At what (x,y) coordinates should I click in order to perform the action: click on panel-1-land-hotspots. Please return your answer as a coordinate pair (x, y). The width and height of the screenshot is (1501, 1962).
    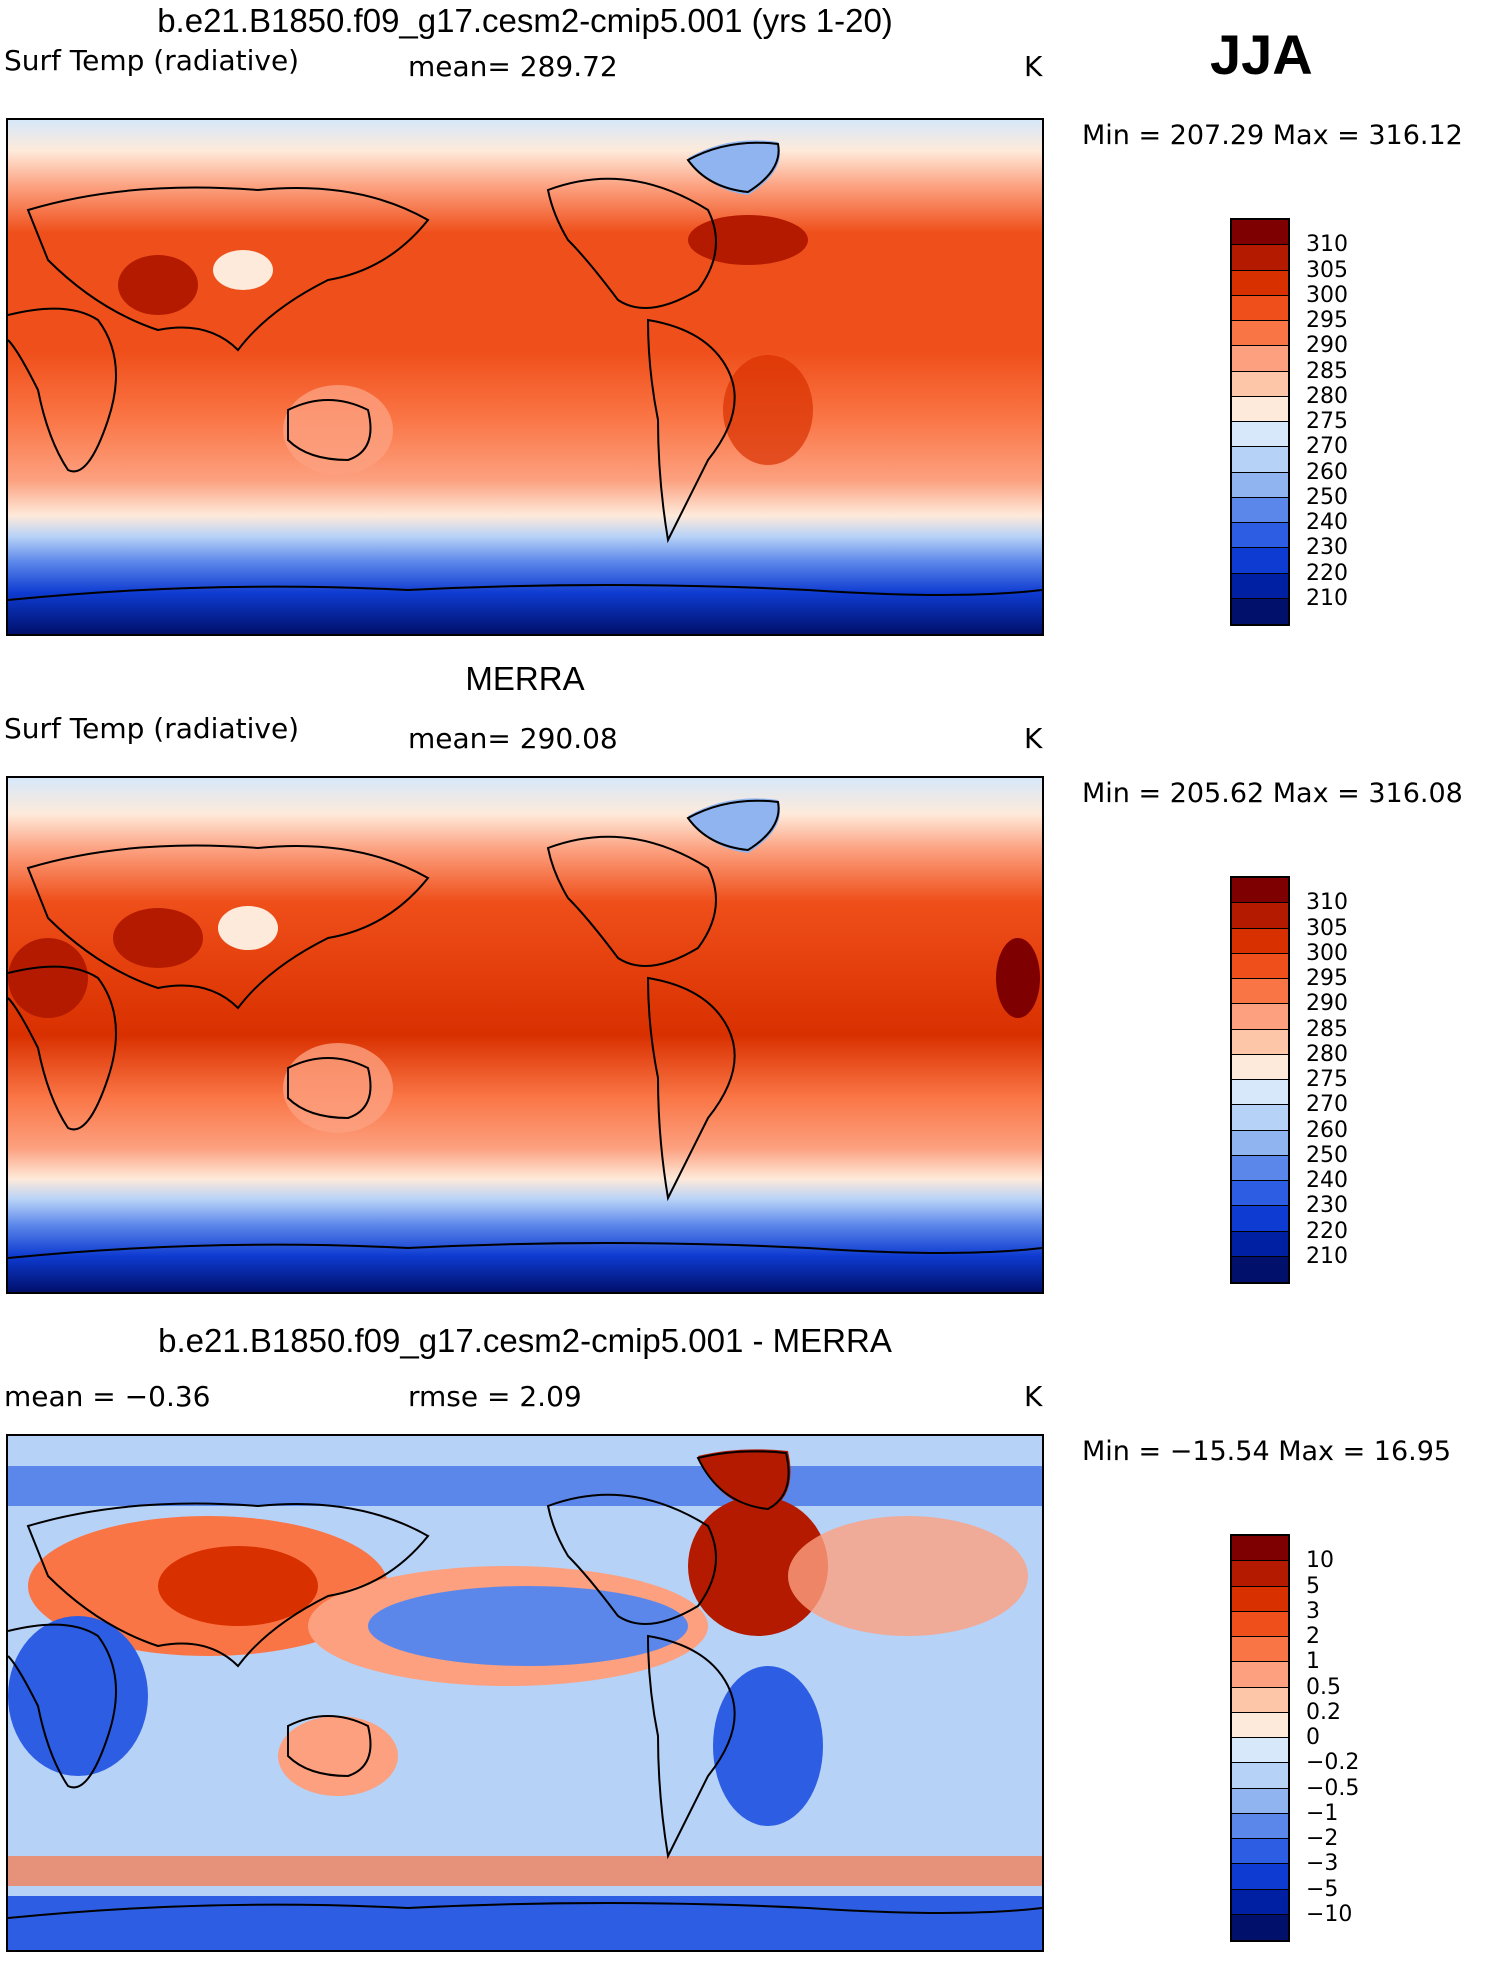
    Looking at the image, I should click on (465, 307).